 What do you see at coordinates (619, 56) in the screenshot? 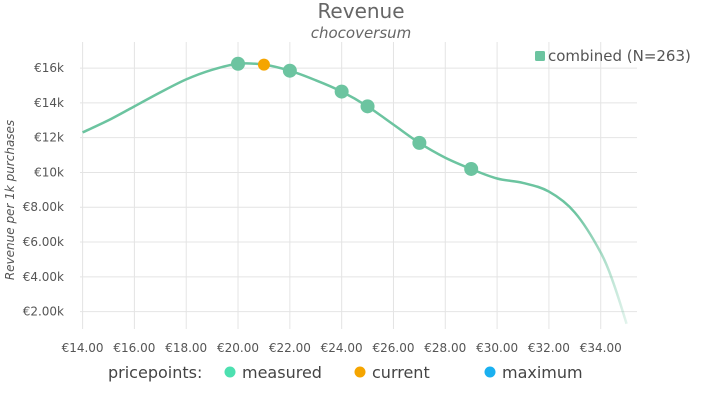
I see `legend-label-combined: combined (N=263)` at bounding box center [619, 56].